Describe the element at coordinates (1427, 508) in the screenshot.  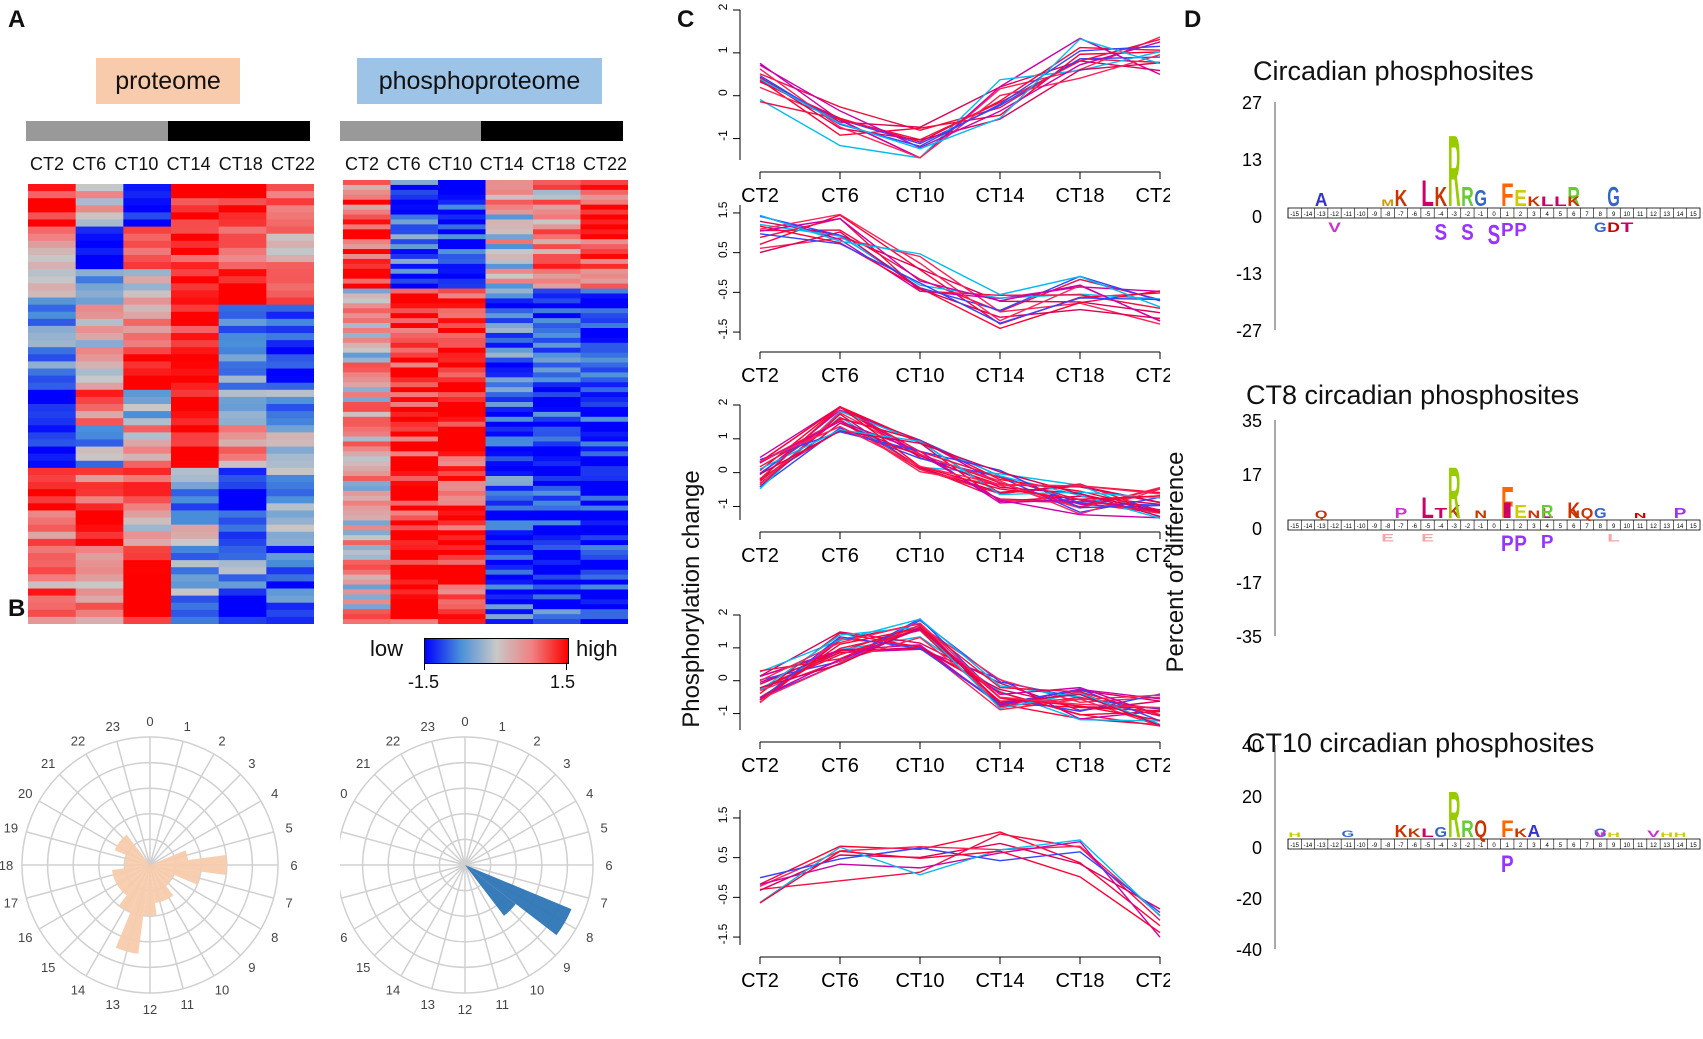
I see `logo-letter: L` at that location.